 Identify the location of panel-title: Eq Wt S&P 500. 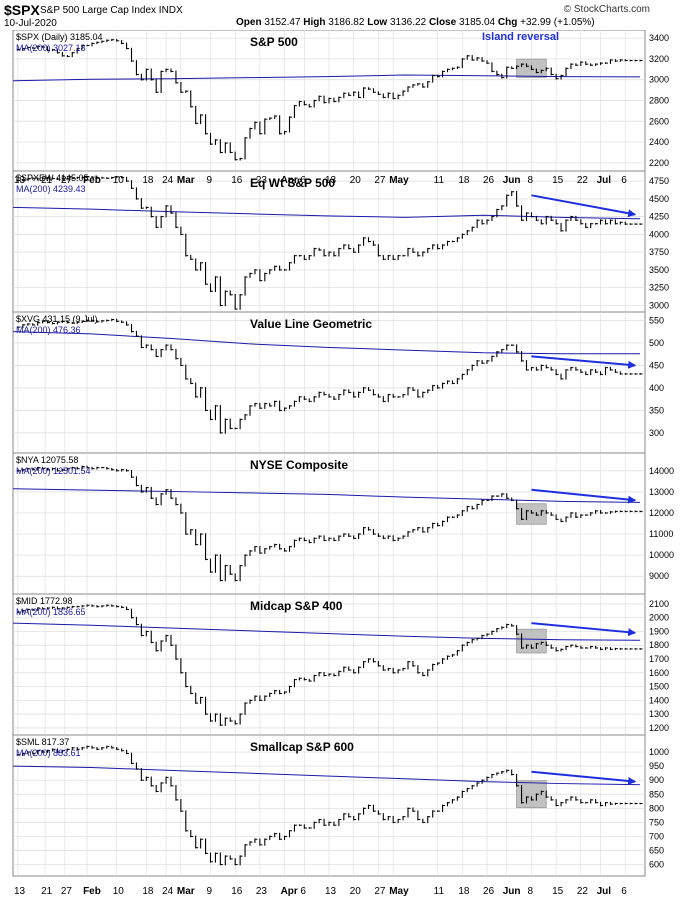
(292, 183).